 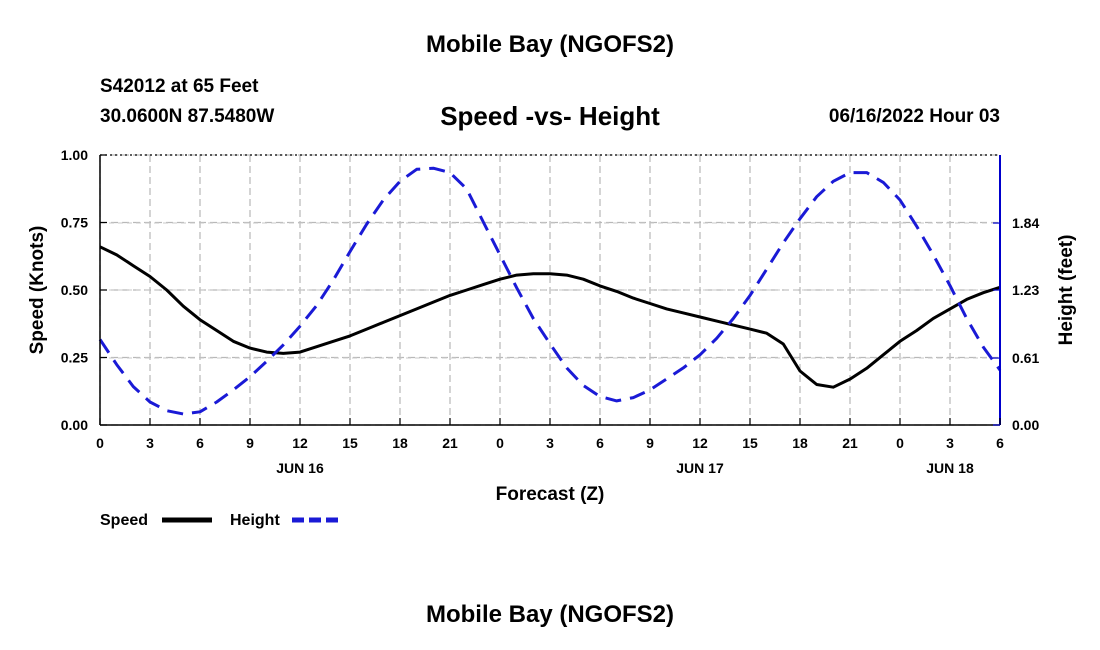 I want to click on datetime-label: 06/16/2022 Hour 03, so click(x=914, y=116).